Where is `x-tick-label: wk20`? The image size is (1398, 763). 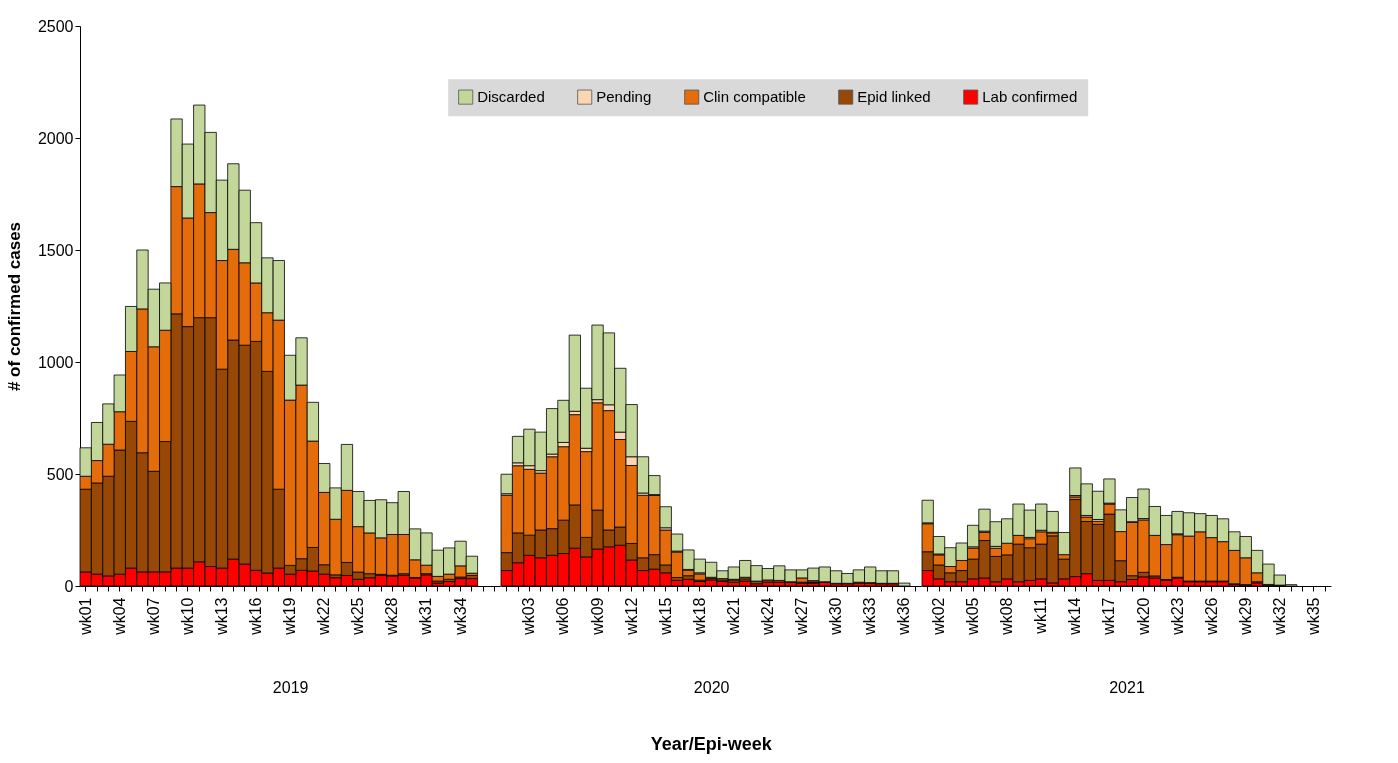
x-tick-label: wk20 is located at coordinates (1143, 616).